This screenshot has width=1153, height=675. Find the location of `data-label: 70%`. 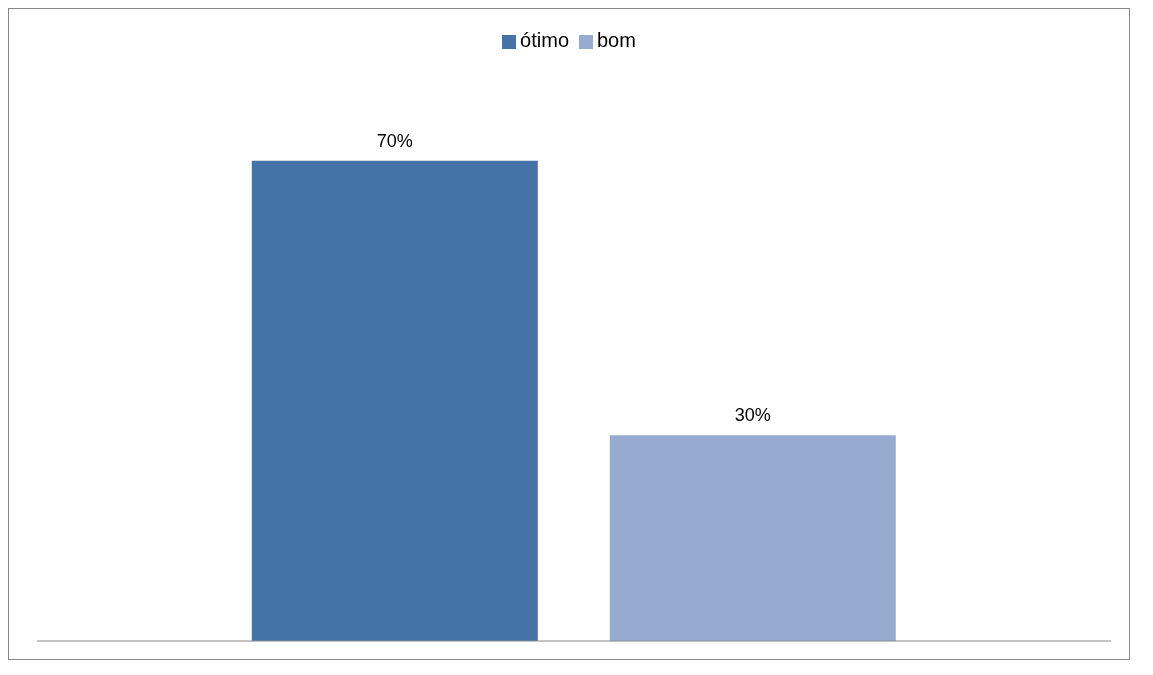

data-label: 70% is located at coordinates (394, 140).